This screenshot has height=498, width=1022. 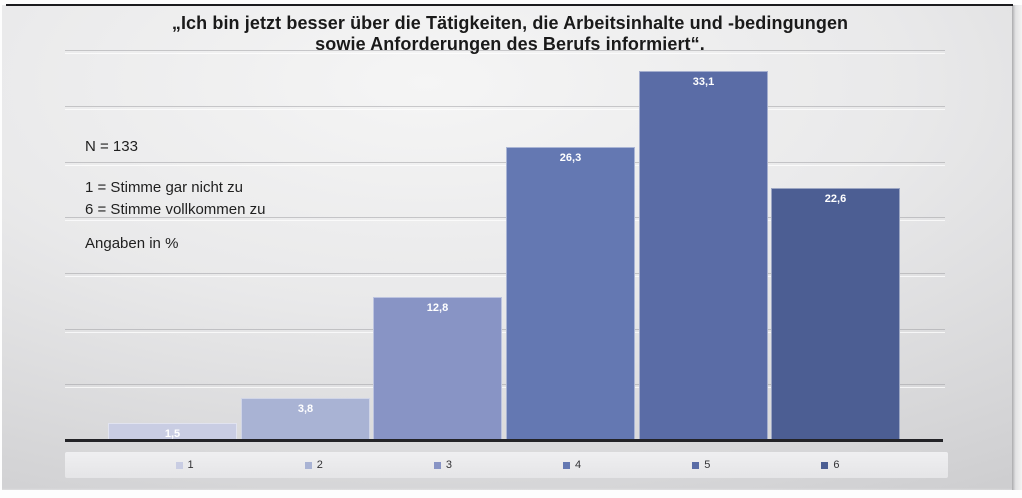 What do you see at coordinates (507, 493) in the screenshot?
I see `bottom-edge-fade` at bounding box center [507, 493].